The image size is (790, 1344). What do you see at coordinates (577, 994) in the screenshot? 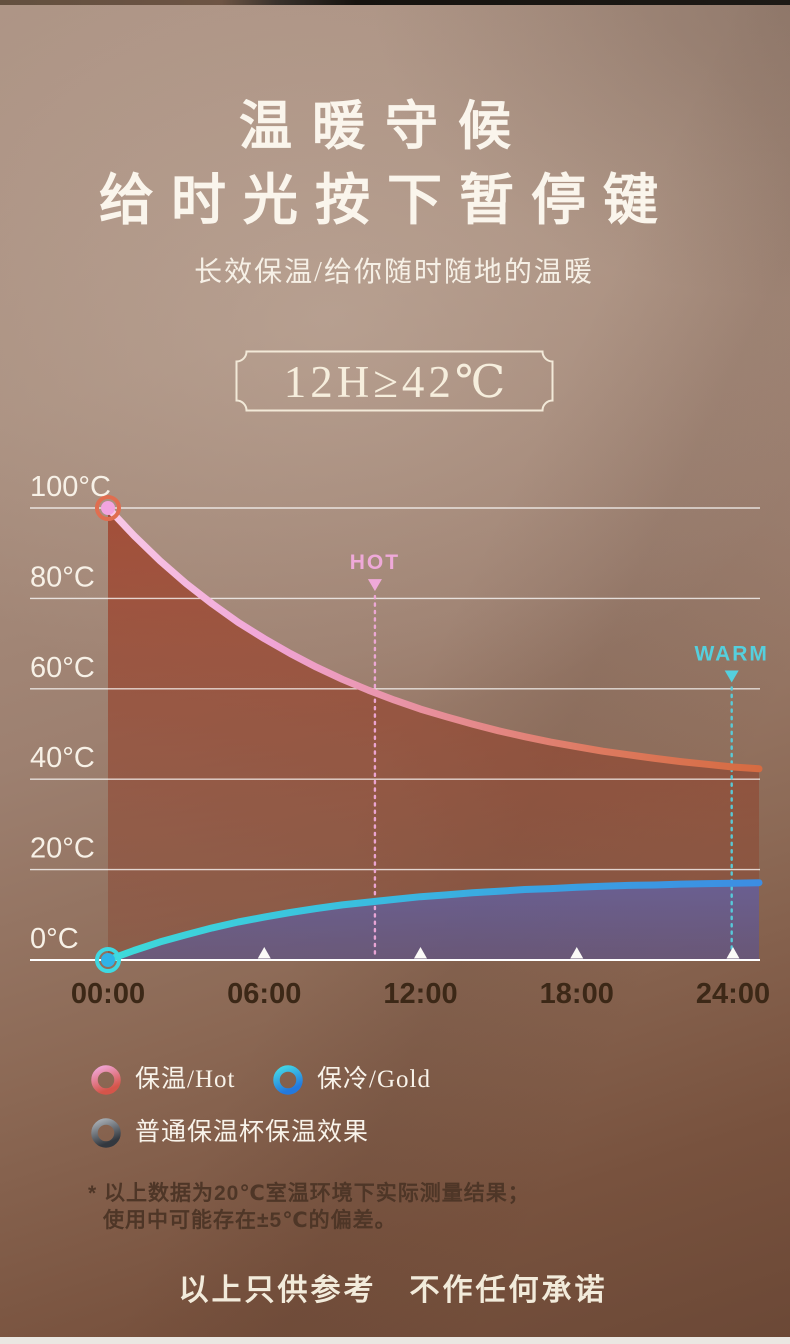
I see `x-tick-label-18:00: 18:00` at bounding box center [577, 994].